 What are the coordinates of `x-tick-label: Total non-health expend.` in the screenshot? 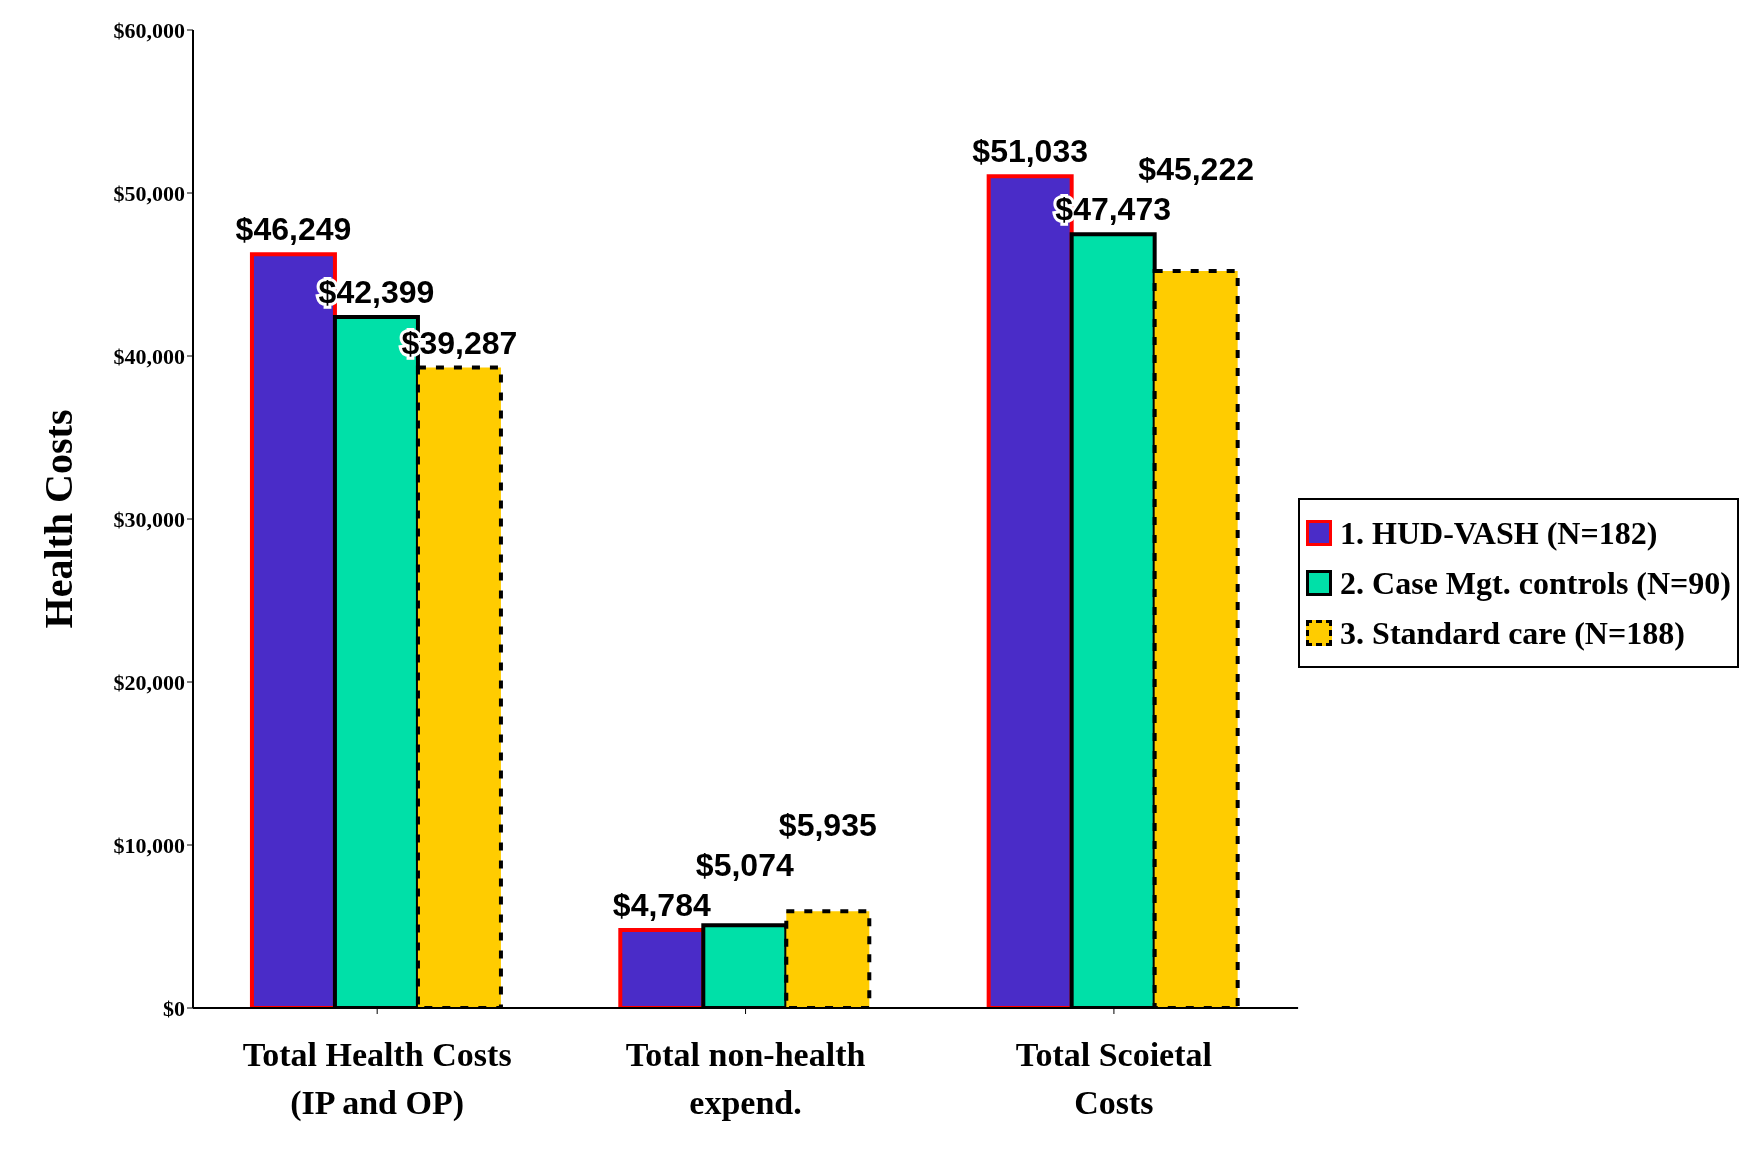 It's located at (745, 1078).